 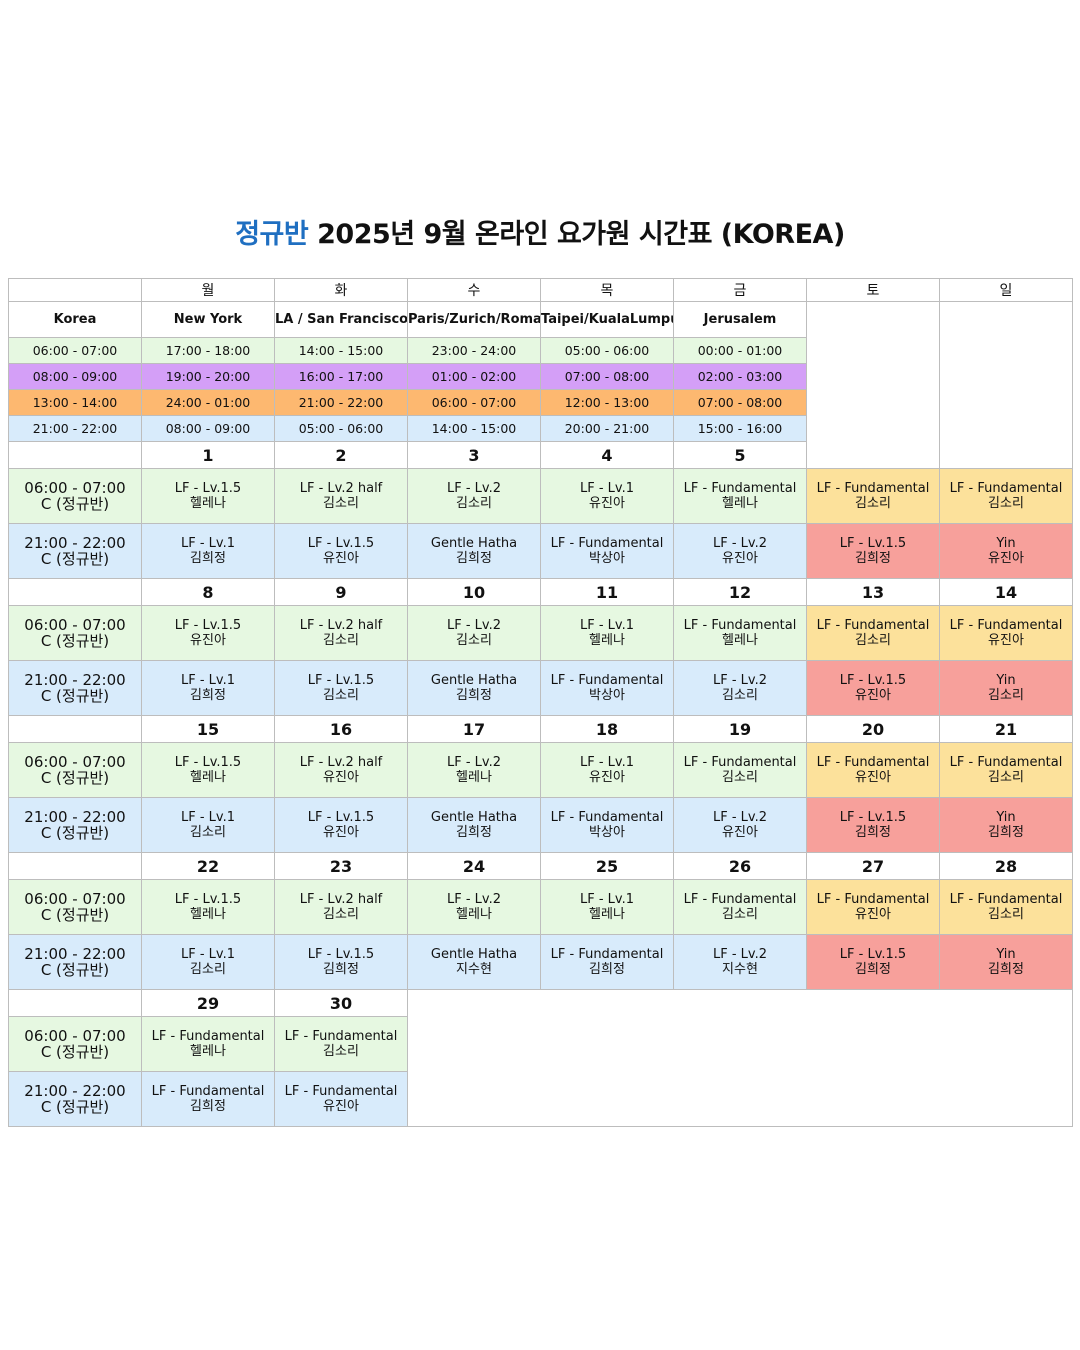 What do you see at coordinates (341, 402) in the screenshot?
I see `timezone-cell: 21:00 - 22:00` at bounding box center [341, 402].